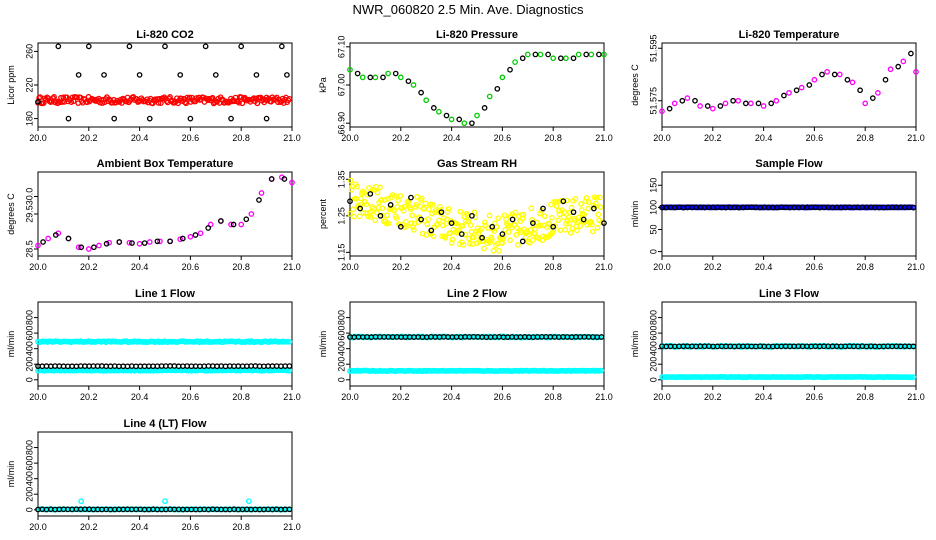  I want to click on y-tick-label: 67.00, so click(341, 85).